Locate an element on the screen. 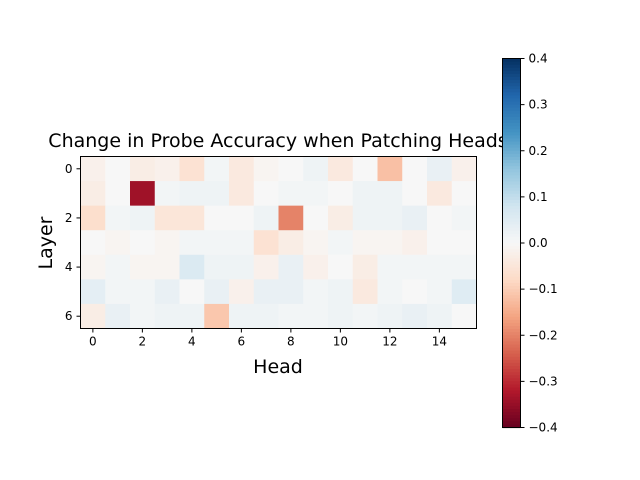 The image size is (640, 480). colorbar-tick-label: 0.3 is located at coordinates (538, 105).